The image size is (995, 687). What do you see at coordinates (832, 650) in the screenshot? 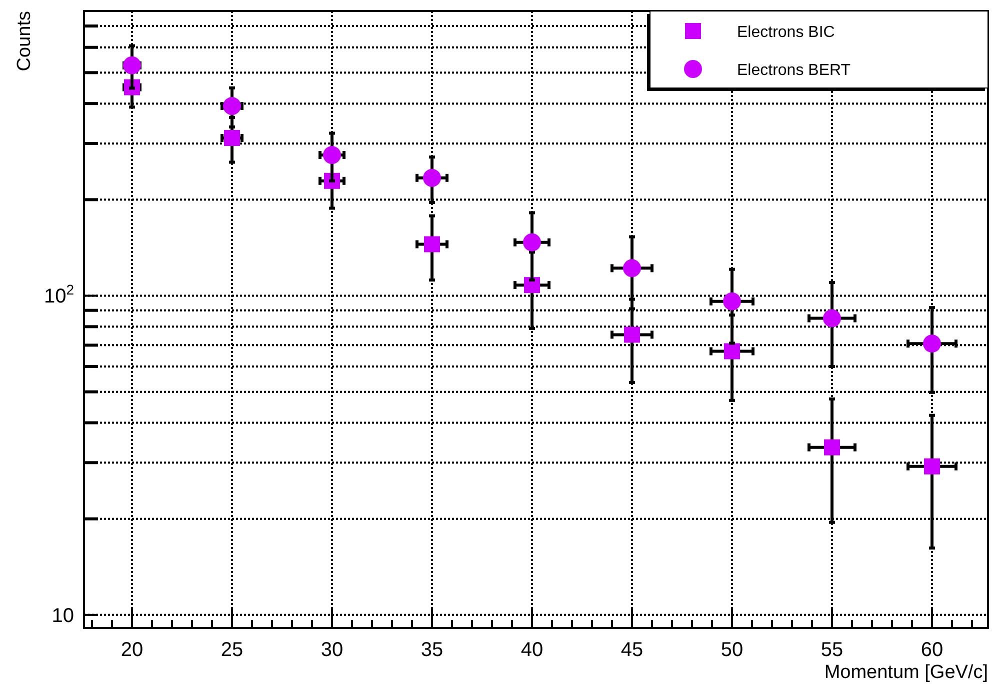
I see `x-tick-label: 55` at bounding box center [832, 650].